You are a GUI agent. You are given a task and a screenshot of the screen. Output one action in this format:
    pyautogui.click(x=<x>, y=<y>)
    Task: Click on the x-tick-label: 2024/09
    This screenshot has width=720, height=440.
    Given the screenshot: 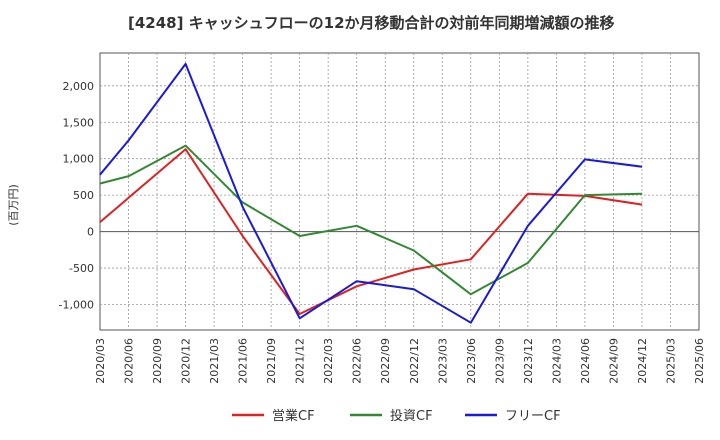 What is the action you would take?
    pyautogui.click(x=613, y=361)
    